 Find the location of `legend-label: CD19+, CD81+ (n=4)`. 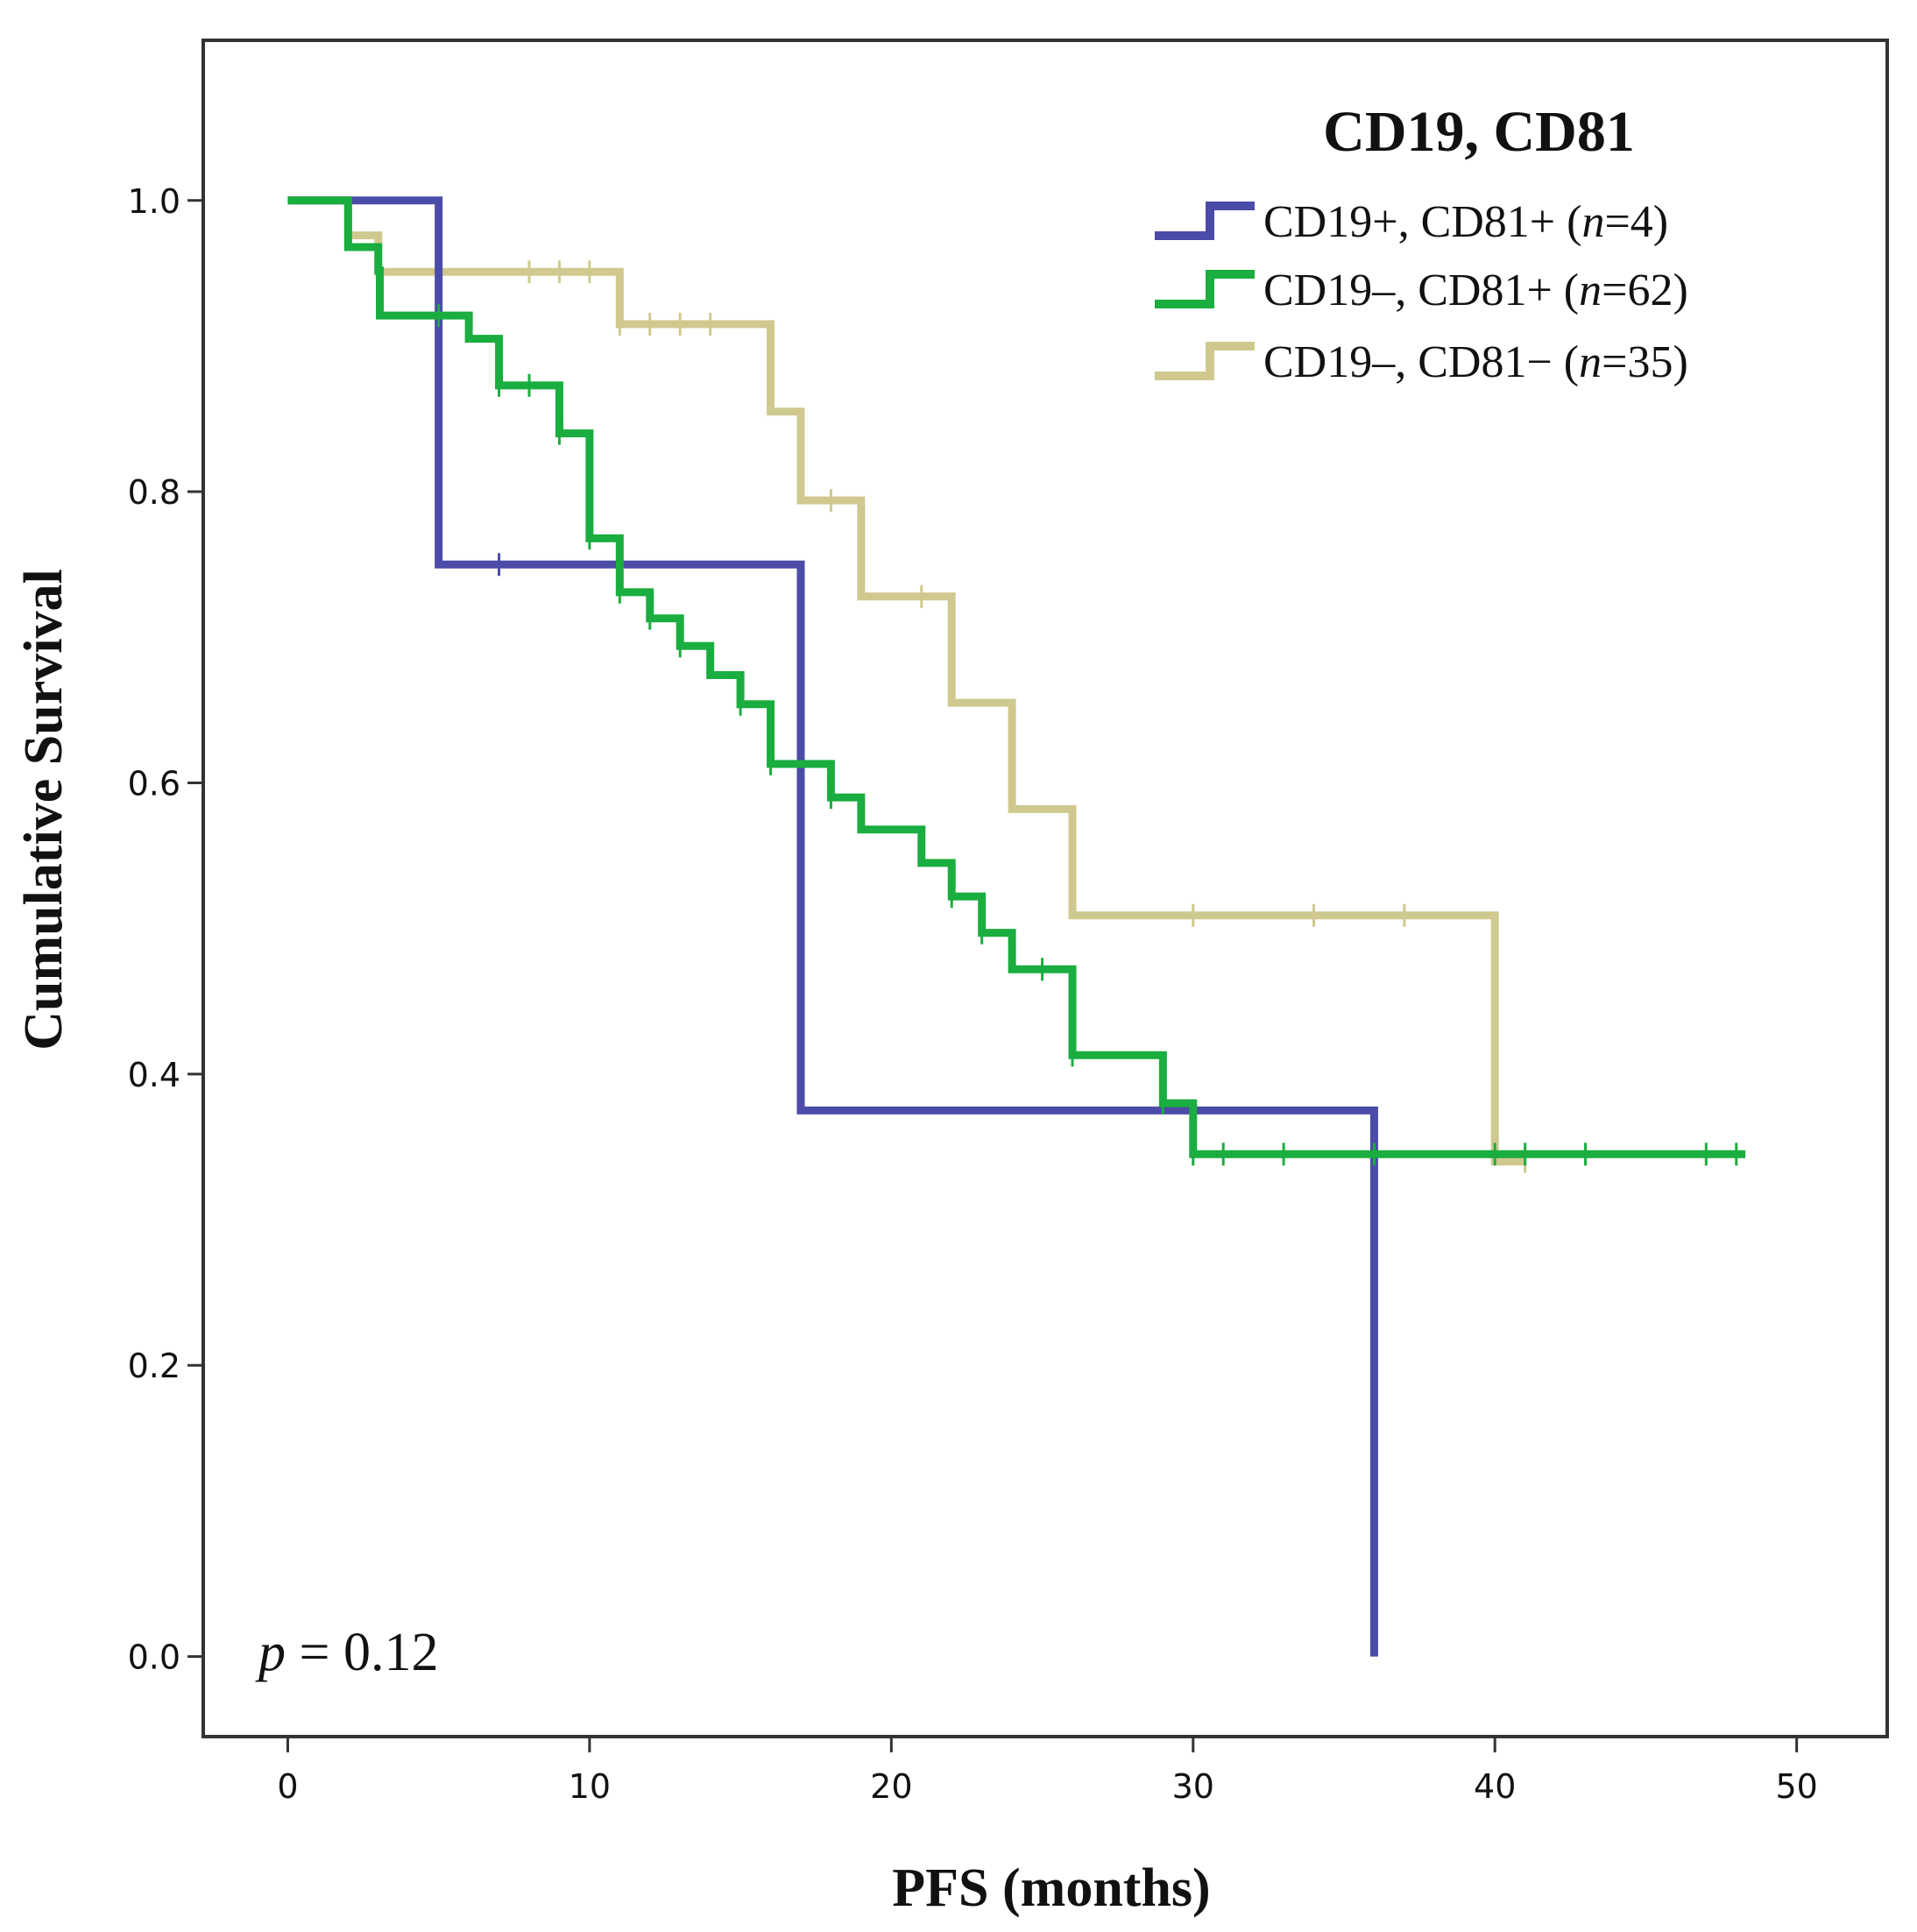

legend-label: CD19+, CD81+ (n=4) is located at coordinates (1465, 222).